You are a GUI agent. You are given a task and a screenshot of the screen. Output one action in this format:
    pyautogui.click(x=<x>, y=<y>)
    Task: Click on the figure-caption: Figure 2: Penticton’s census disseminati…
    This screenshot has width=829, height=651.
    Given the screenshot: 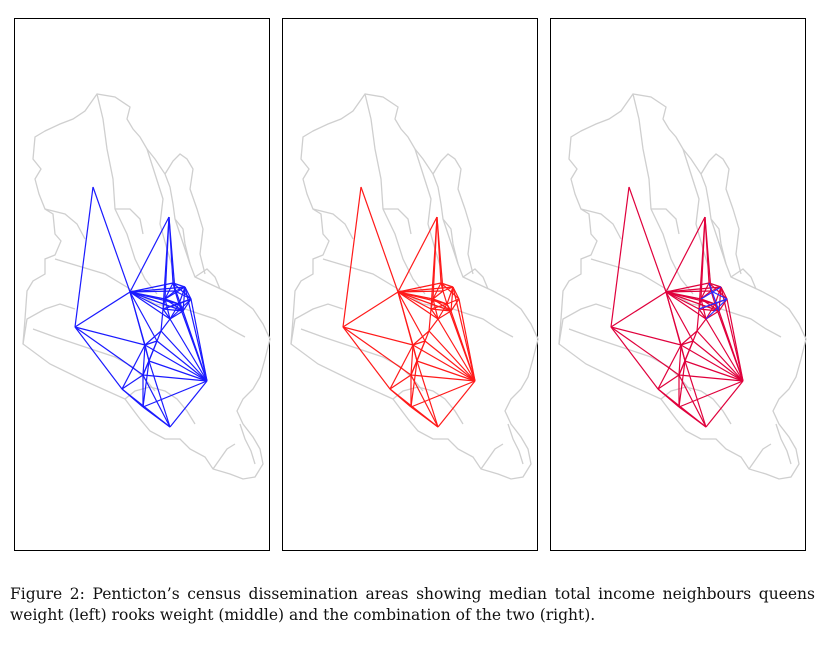 What is the action you would take?
    pyautogui.click(x=412, y=605)
    